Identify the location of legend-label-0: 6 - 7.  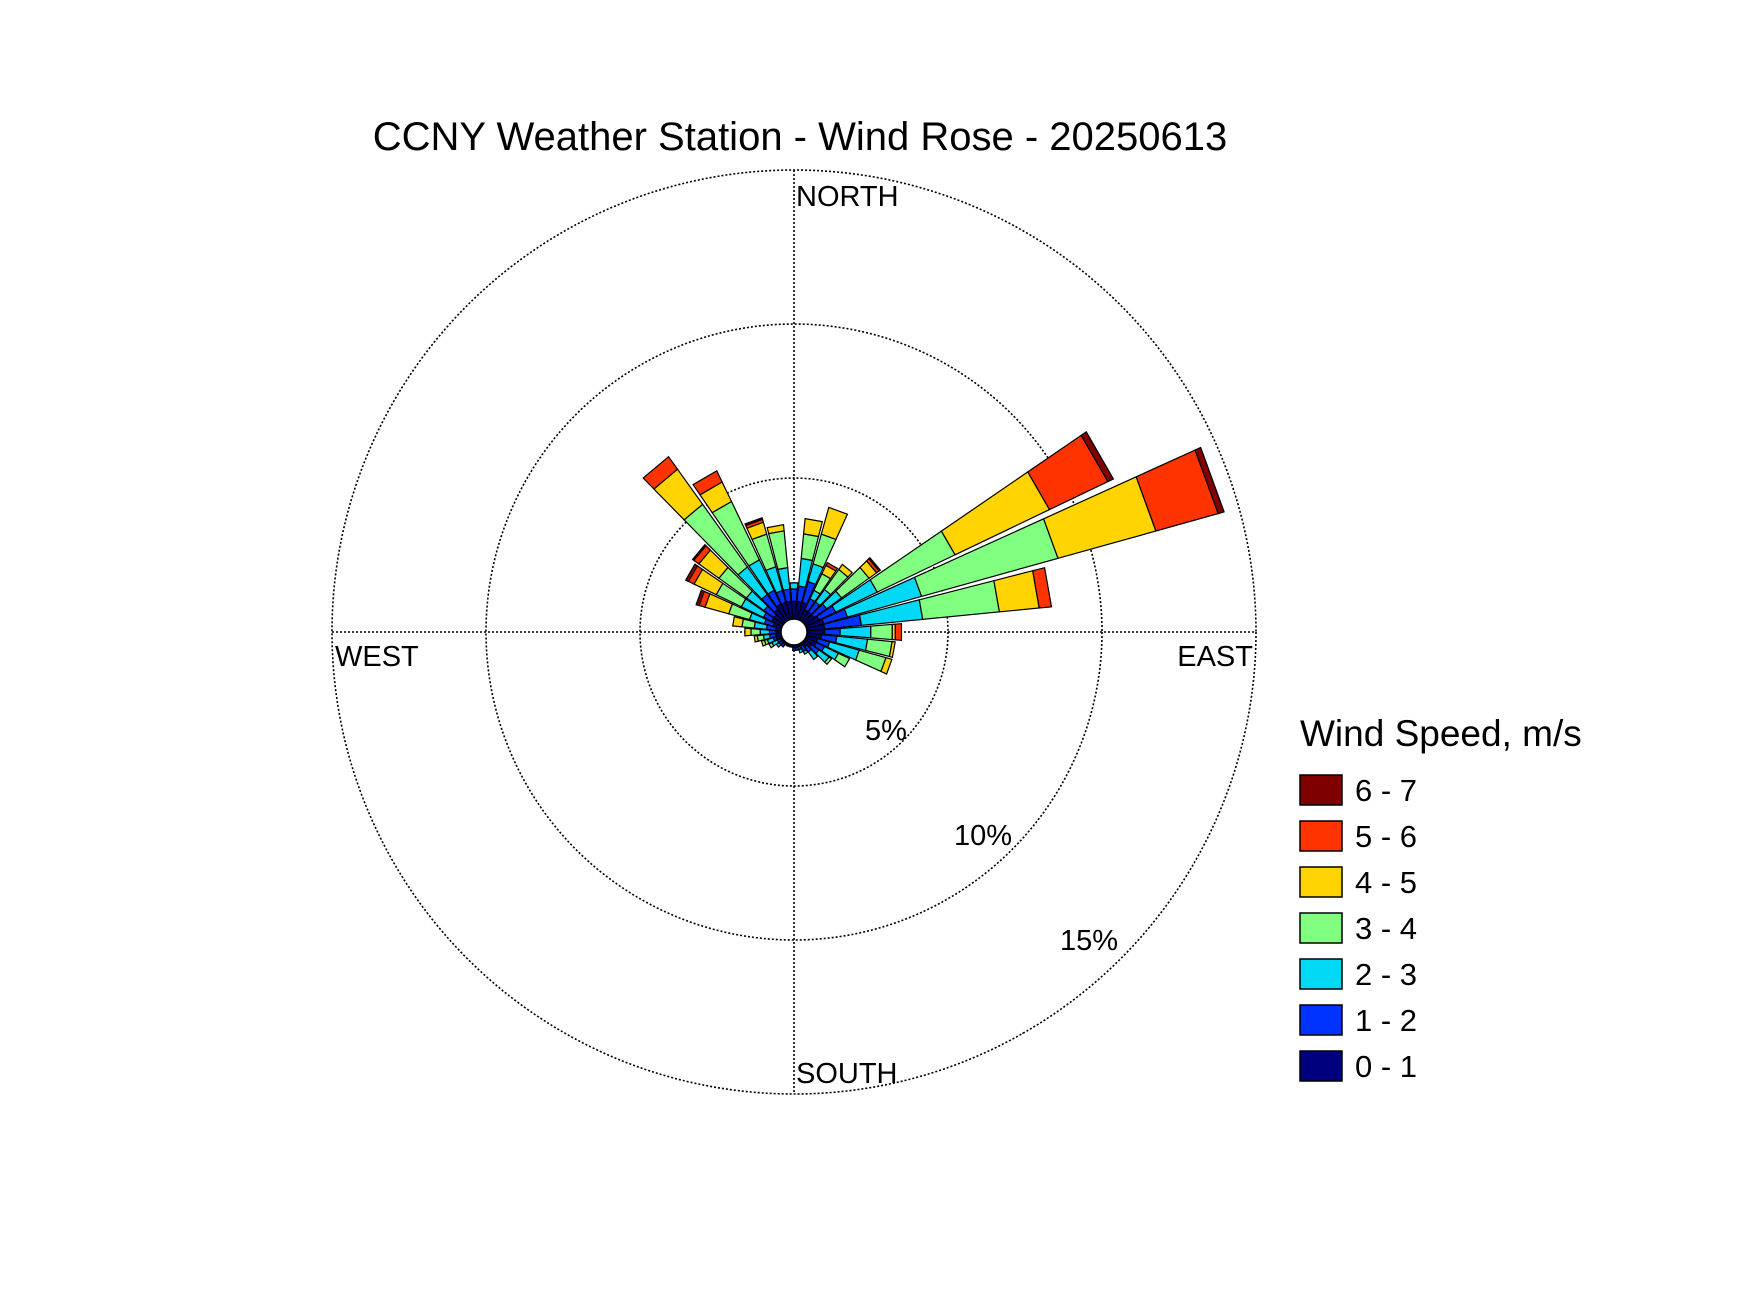
(1386, 790).